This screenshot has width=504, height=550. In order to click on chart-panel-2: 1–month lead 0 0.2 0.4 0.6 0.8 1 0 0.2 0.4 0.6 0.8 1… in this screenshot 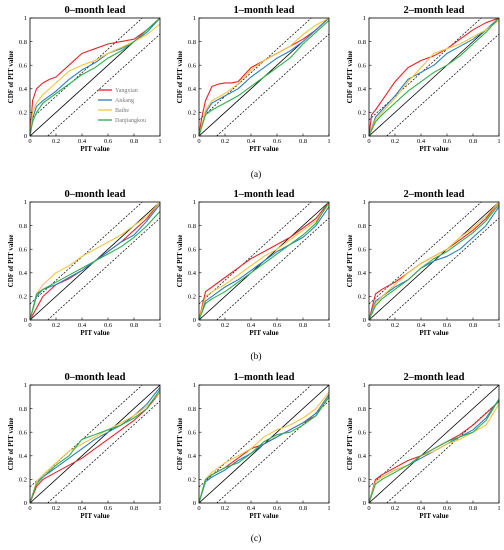, I will do `click(253, 79)`.